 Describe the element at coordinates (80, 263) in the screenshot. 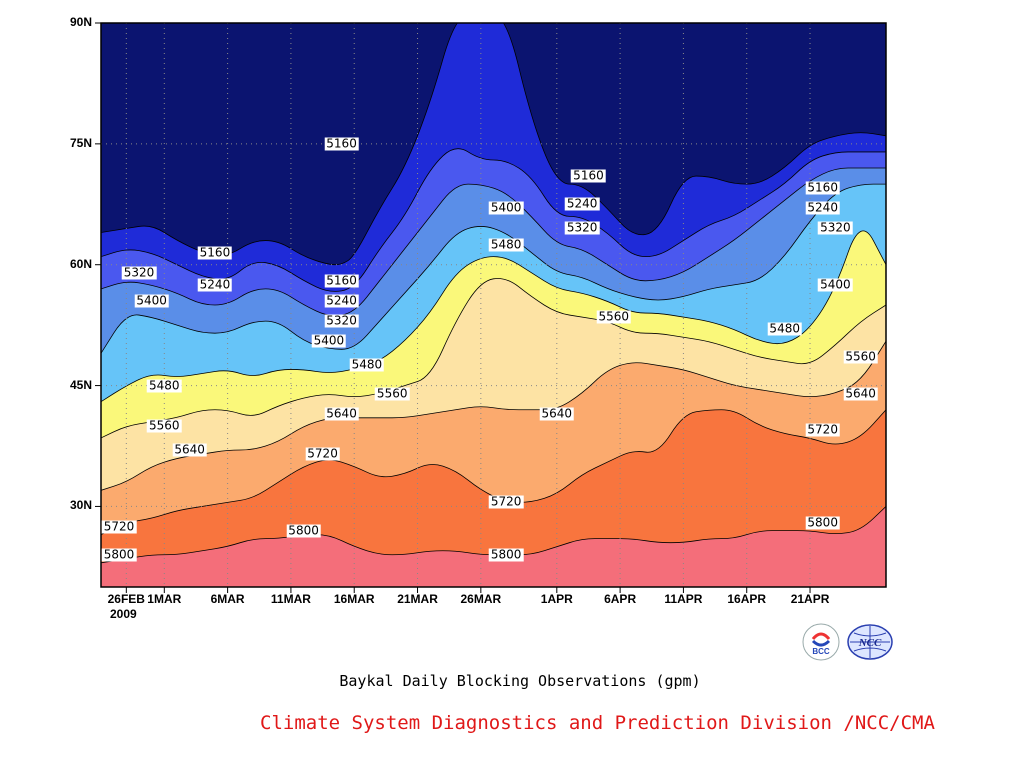

I see `y-tick-label: 60N` at that location.